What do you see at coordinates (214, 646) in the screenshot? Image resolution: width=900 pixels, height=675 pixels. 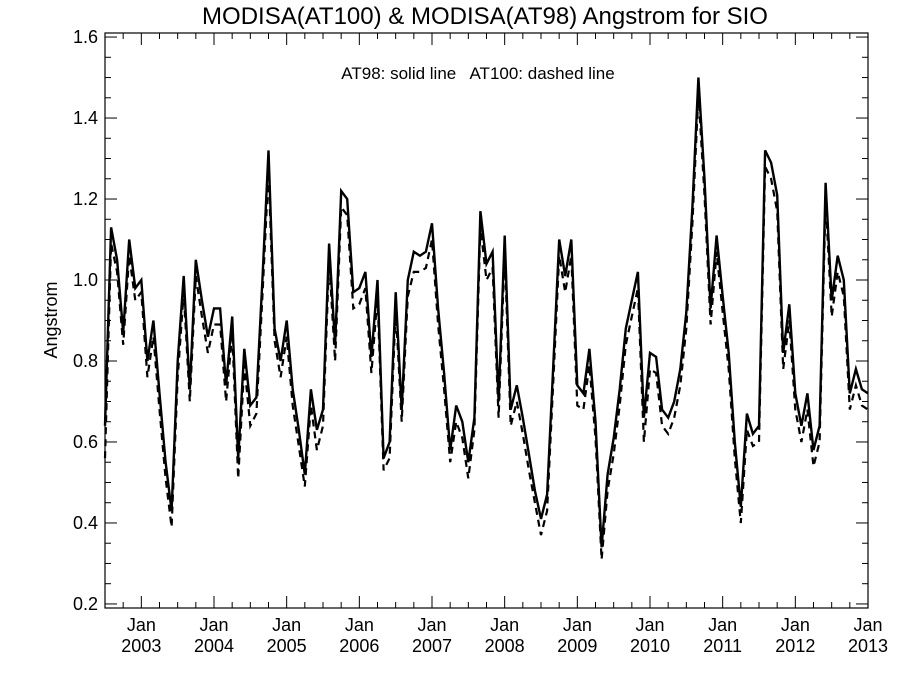 I see `x-tick-year-label: 2004` at bounding box center [214, 646].